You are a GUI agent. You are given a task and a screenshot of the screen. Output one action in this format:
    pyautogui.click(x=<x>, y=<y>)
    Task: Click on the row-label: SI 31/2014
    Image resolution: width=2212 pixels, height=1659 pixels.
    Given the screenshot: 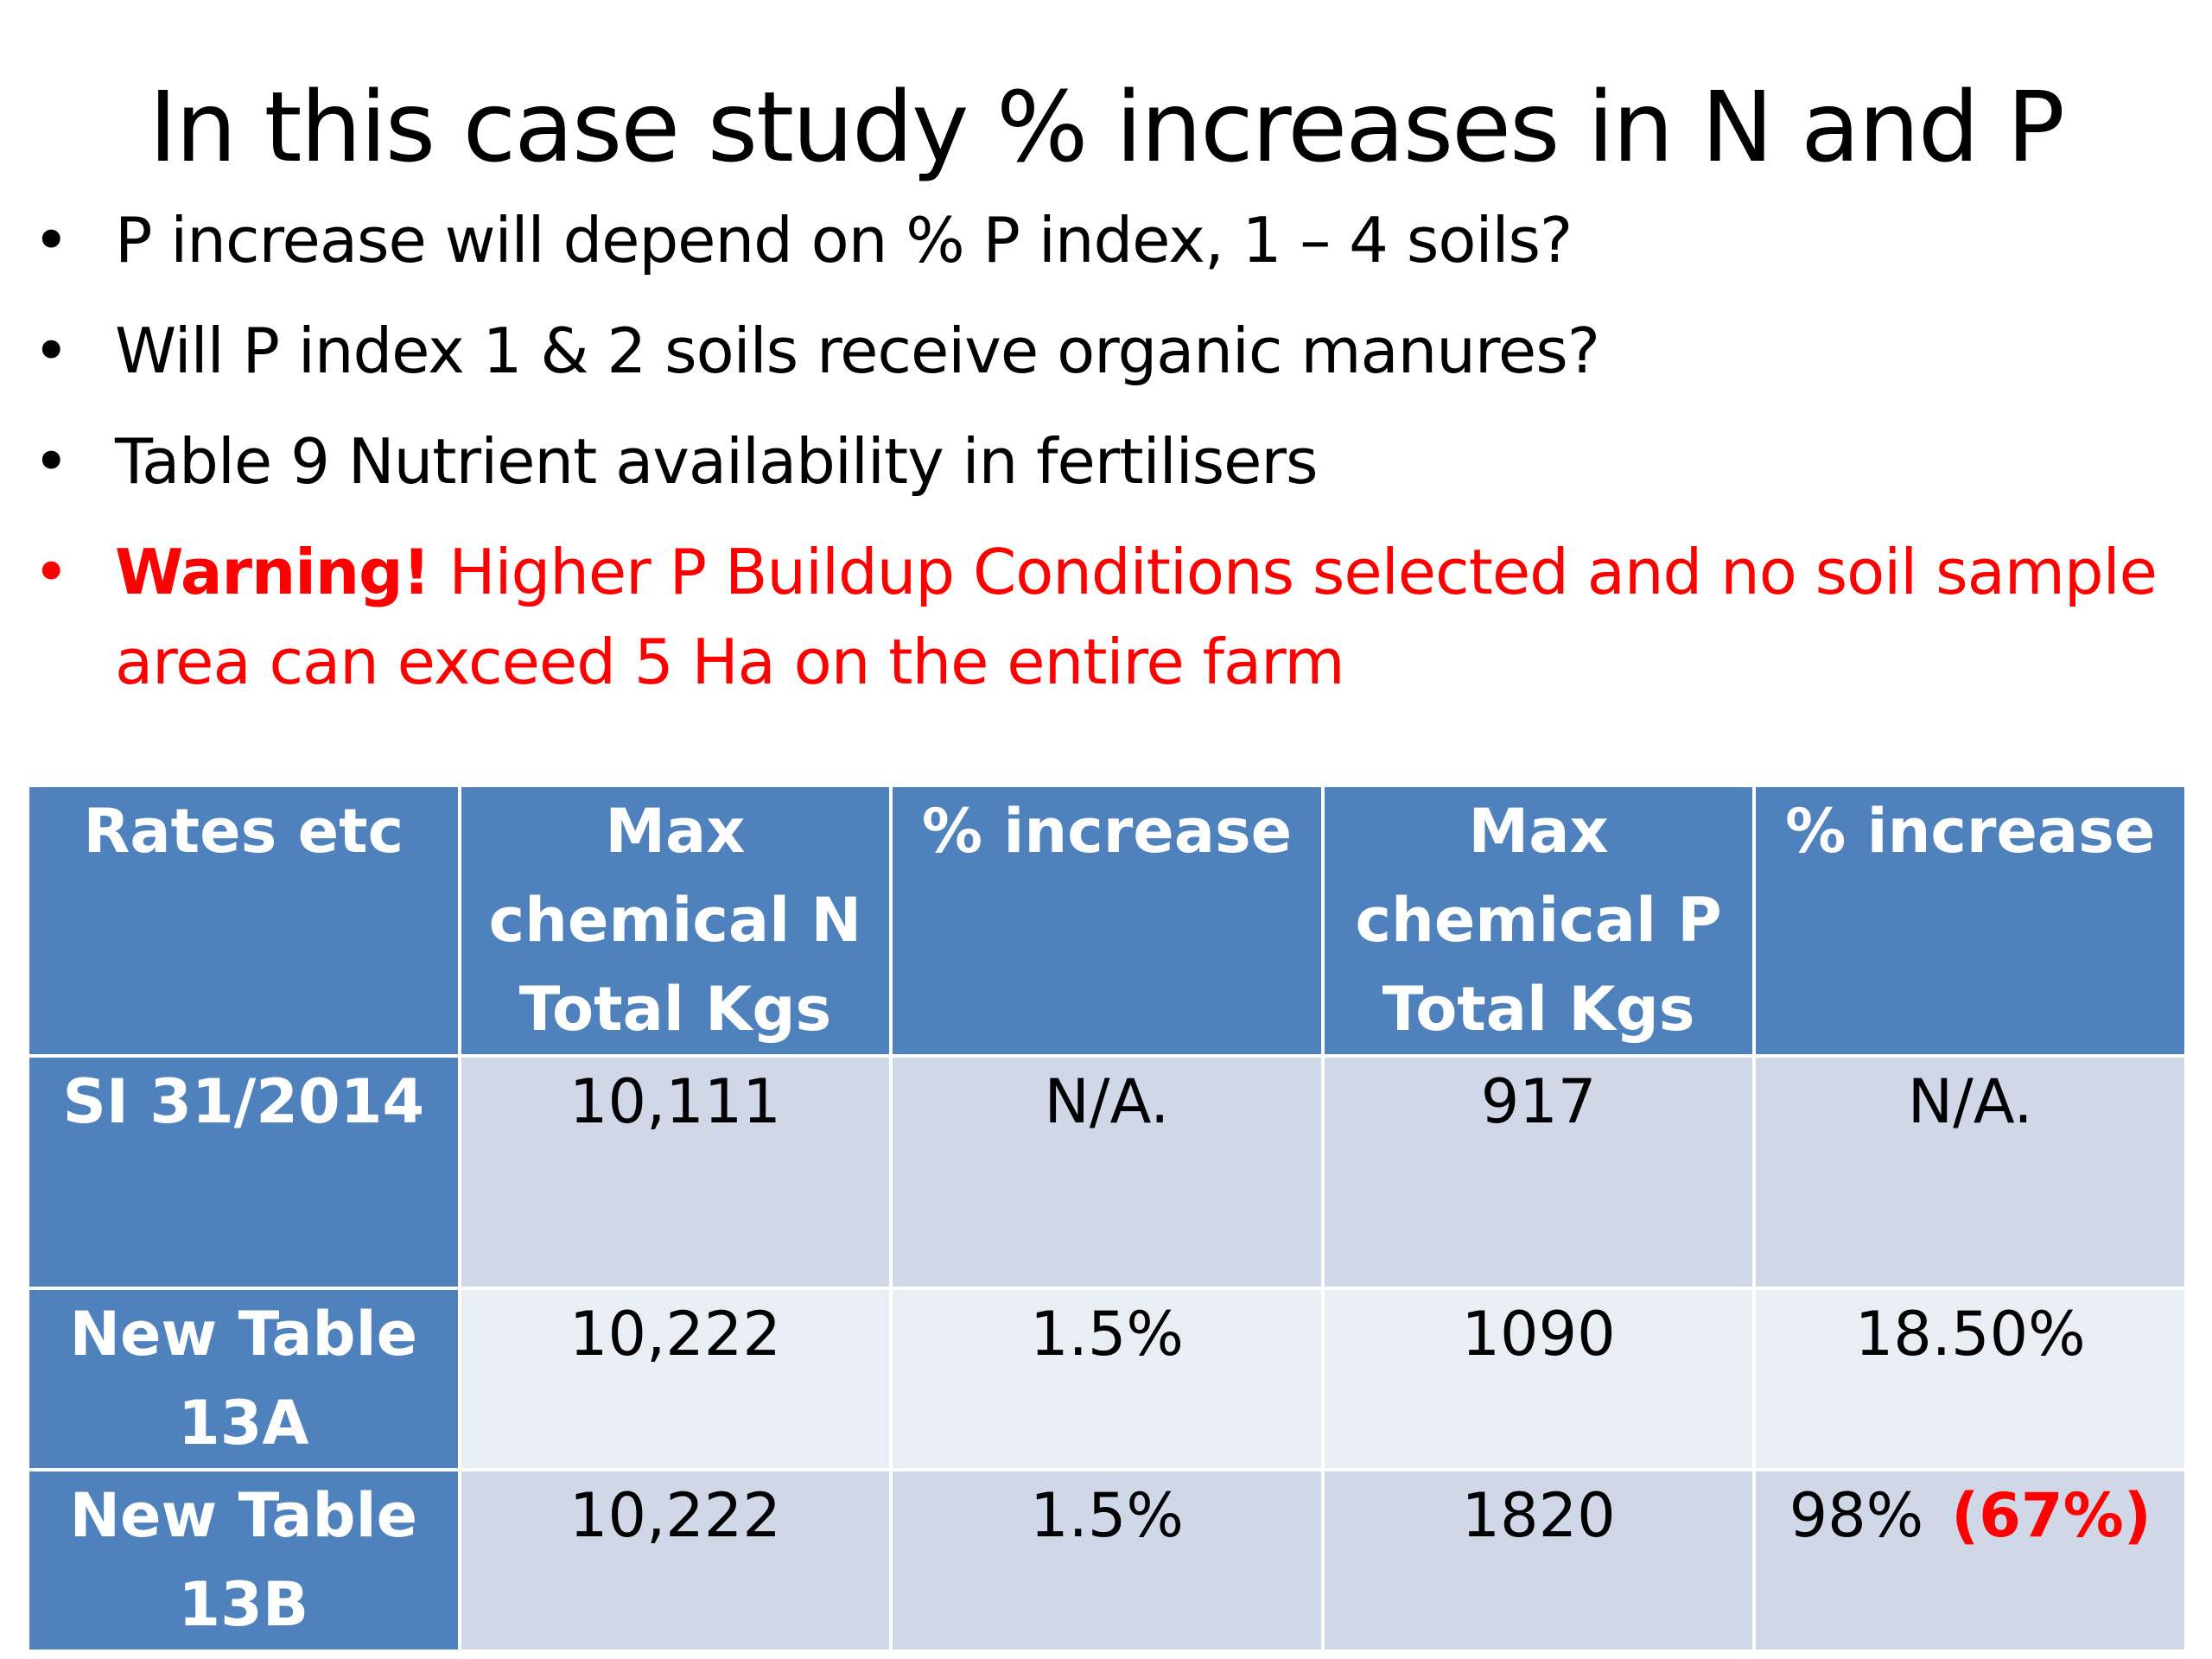 What is the action you would take?
    pyautogui.click(x=243, y=1172)
    